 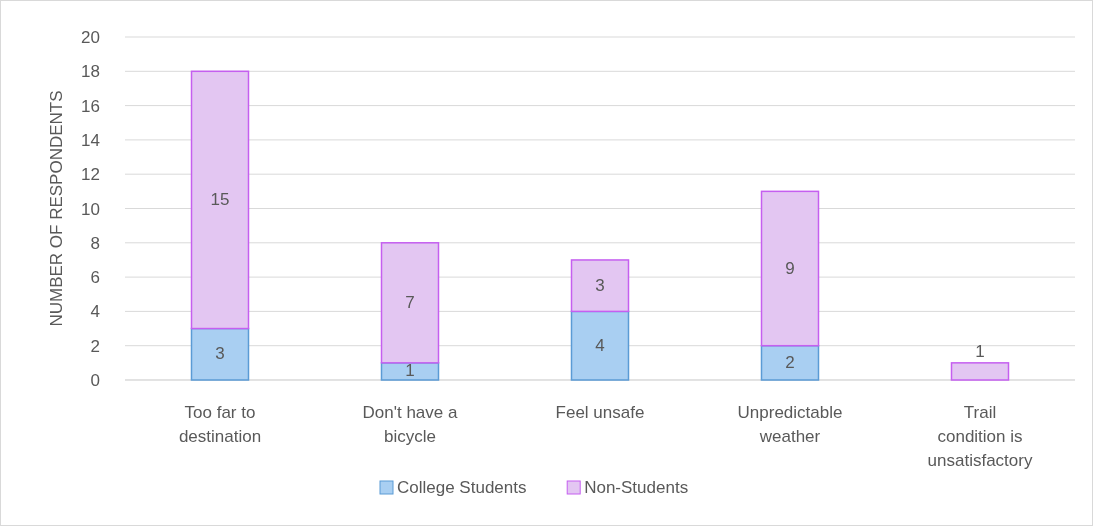 I want to click on x-tick-label: Trail condition is unsatisfactory, so click(x=980, y=436).